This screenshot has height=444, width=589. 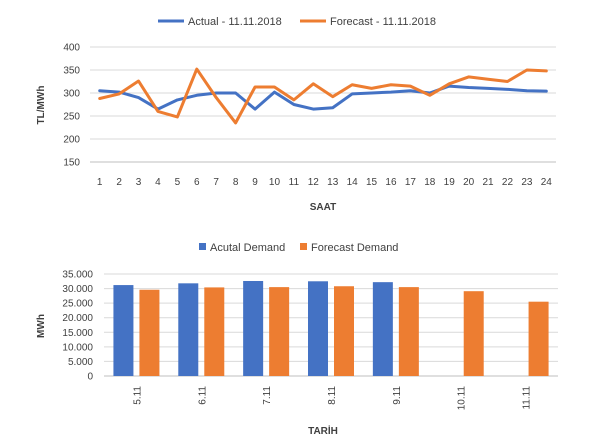 What do you see at coordinates (77, 304) in the screenshot?
I see `y-tick-label: 25.000` at bounding box center [77, 304].